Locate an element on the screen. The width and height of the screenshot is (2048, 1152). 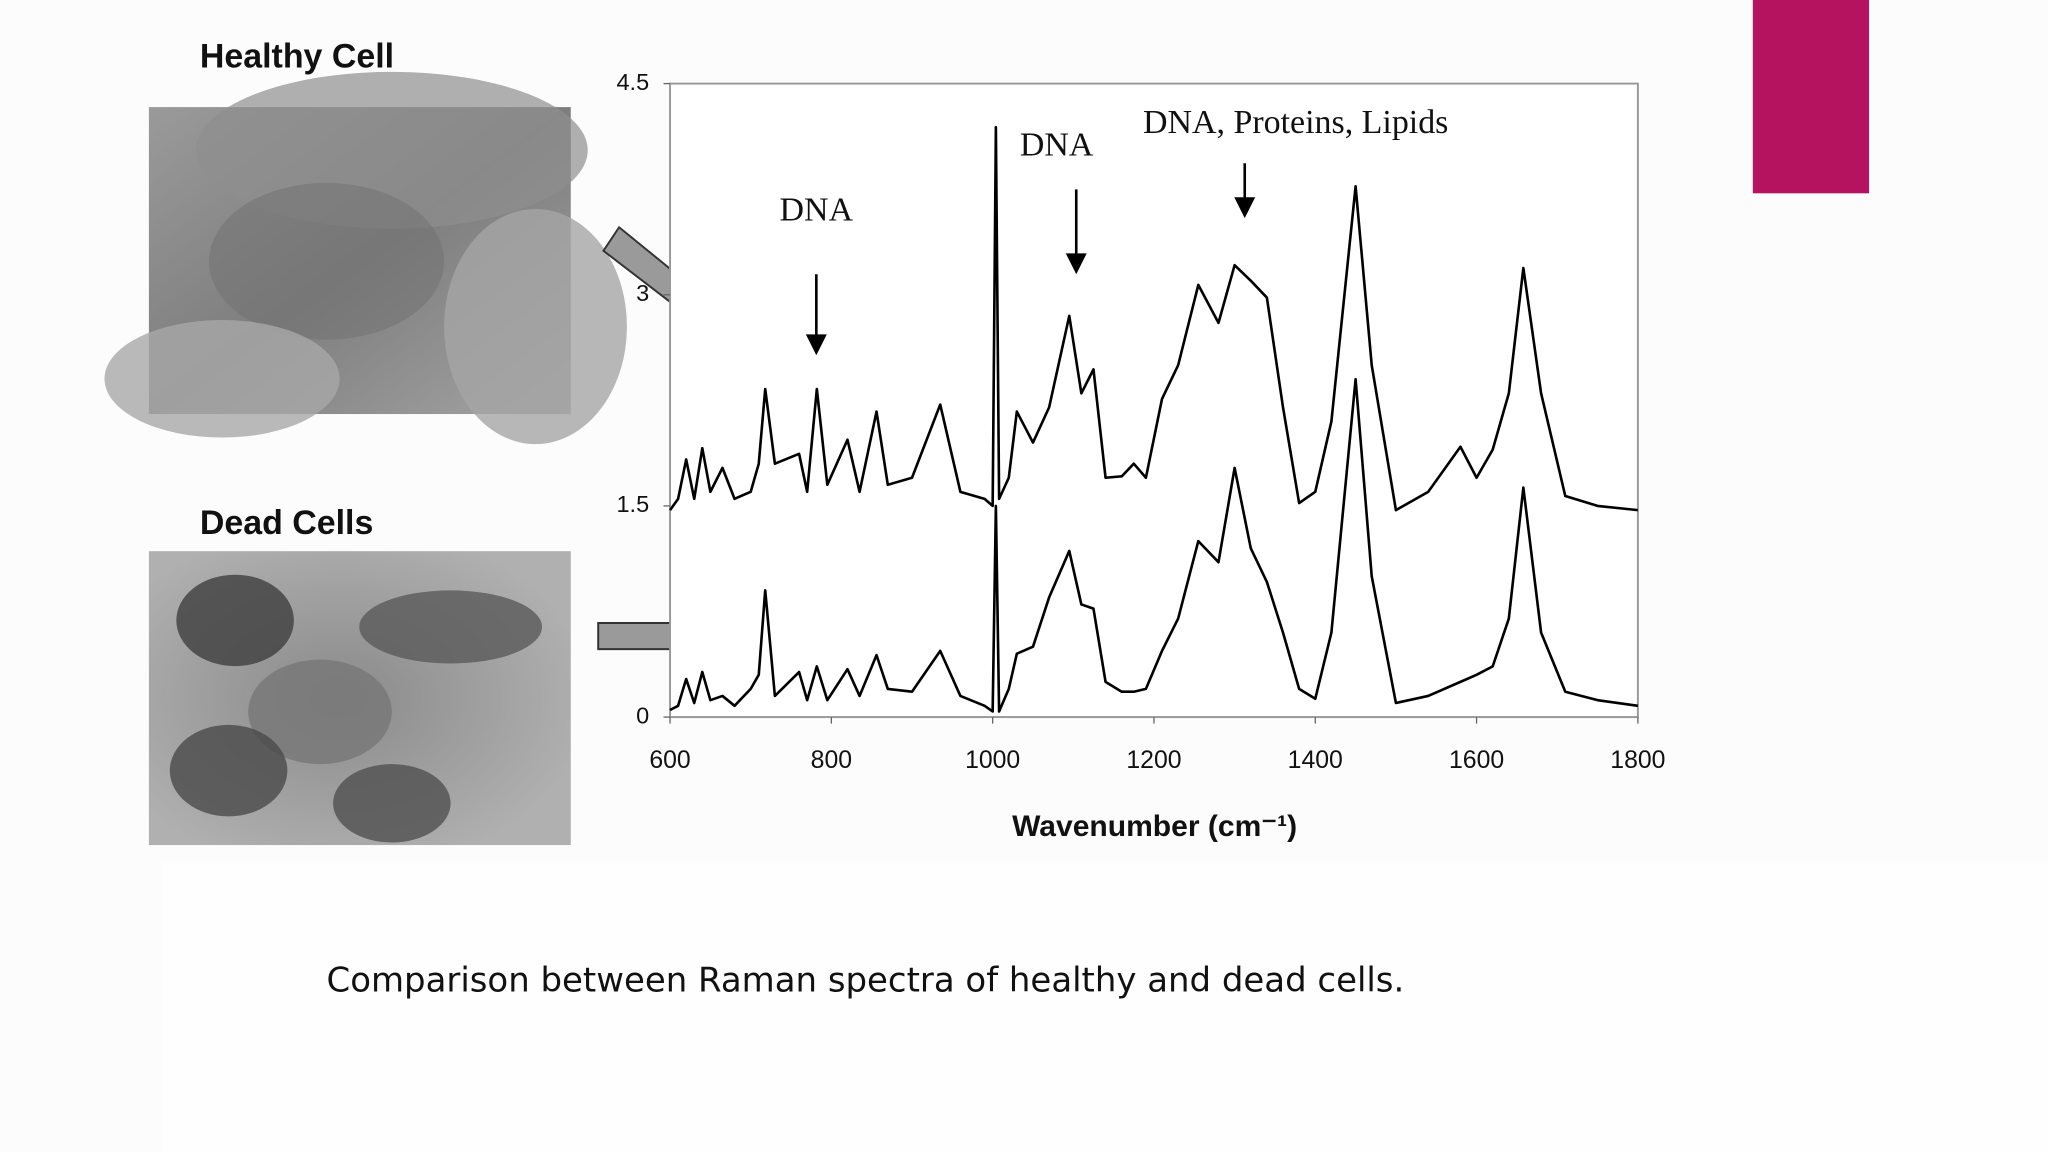
panel-label: Dead Cells is located at coordinates (287, 523).